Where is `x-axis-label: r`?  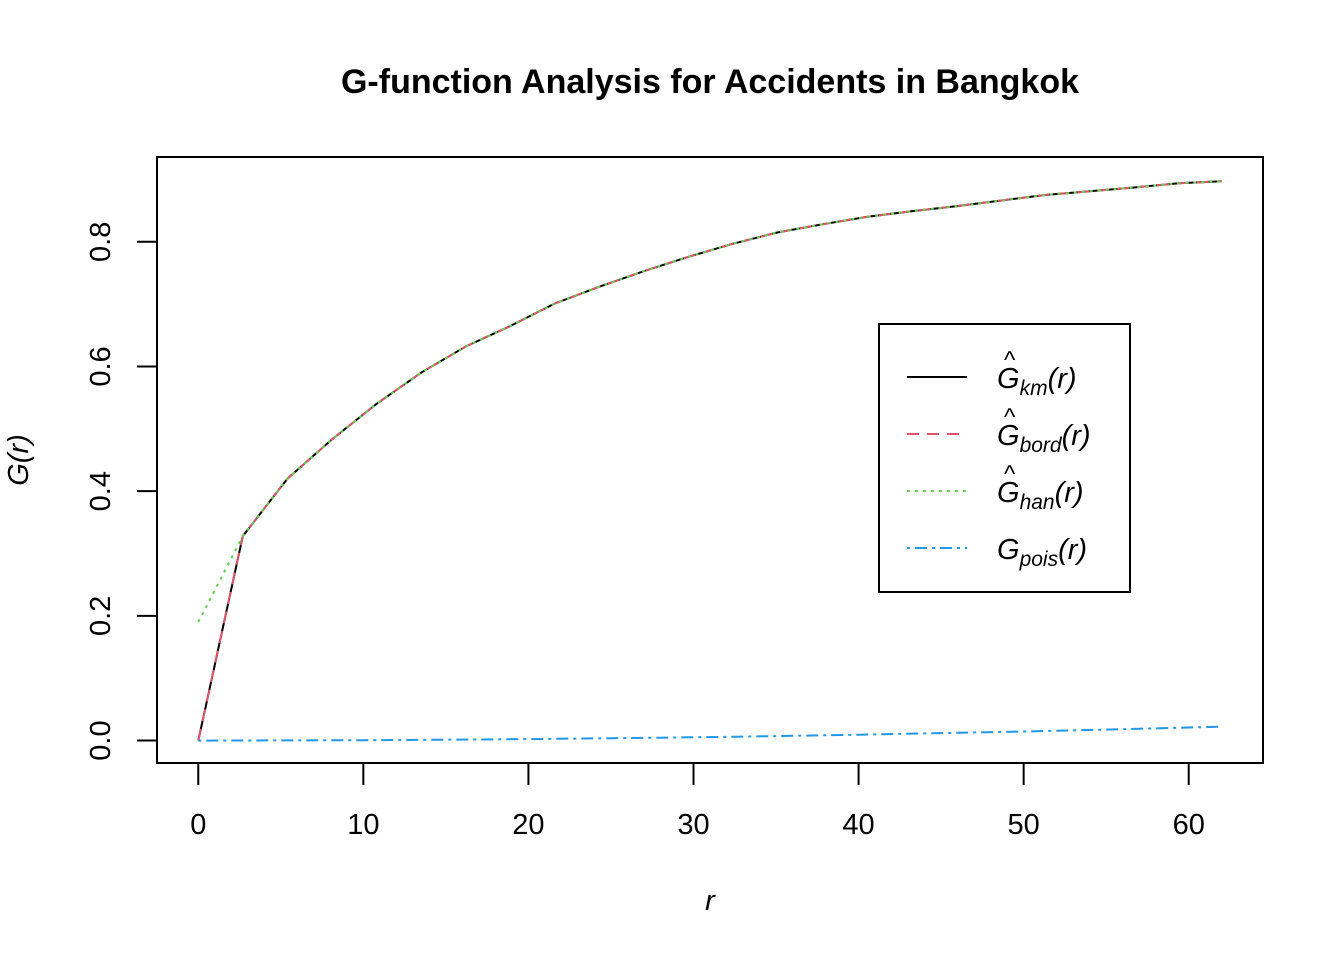 x-axis-label: r is located at coordinates (710, 901).